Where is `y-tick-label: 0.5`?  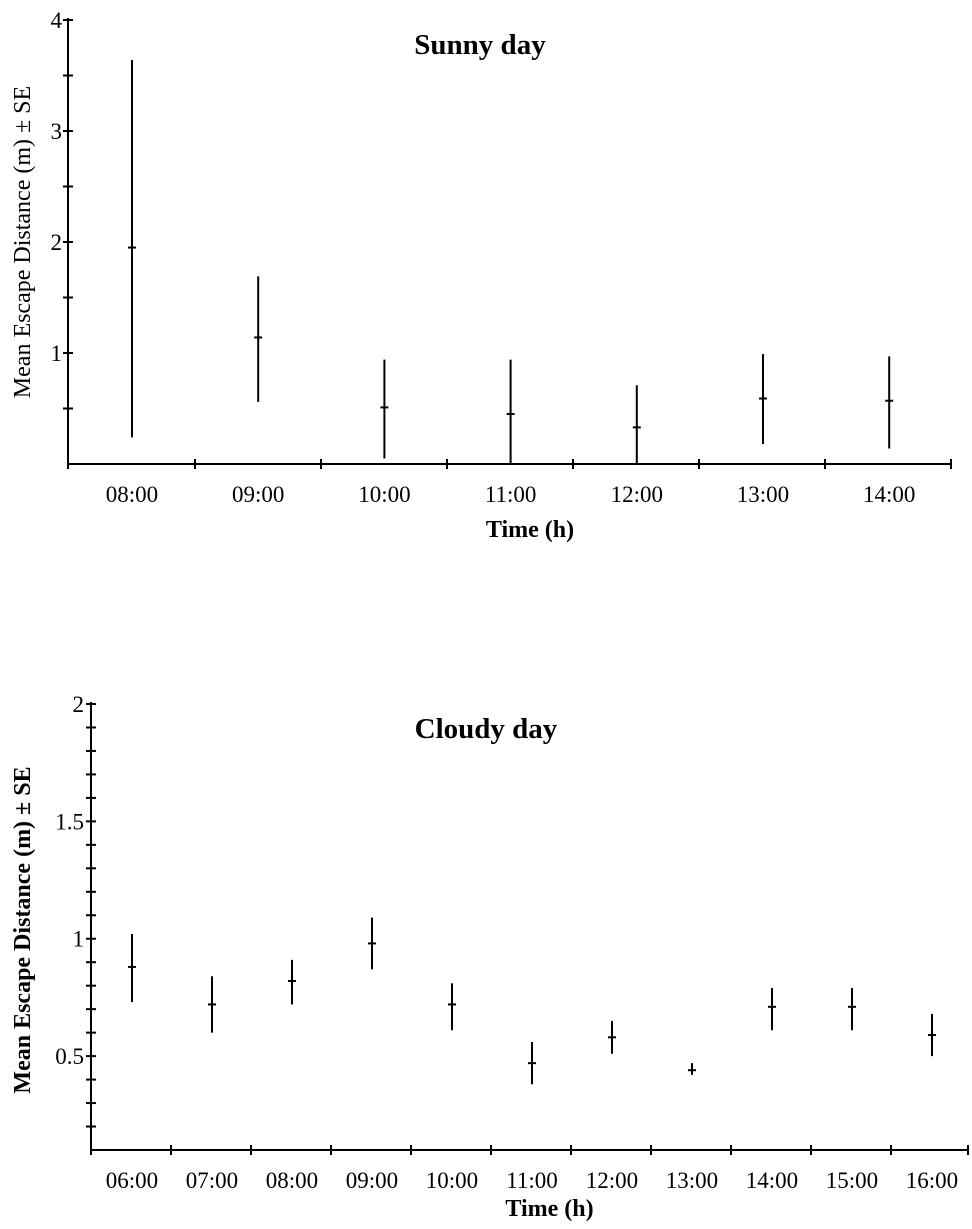
y-tick-label: 0.5 is located at coordinates (69, 1056).